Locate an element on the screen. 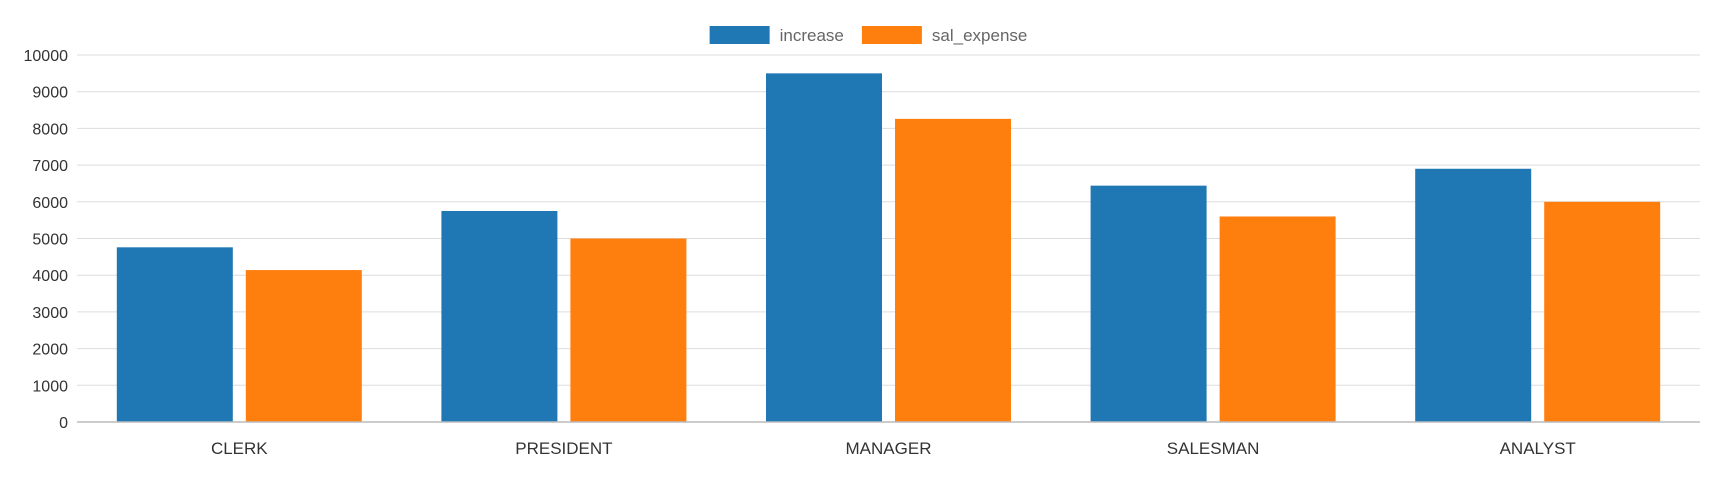  x-category-label: MANAGER is located at coordinates (889, 448).